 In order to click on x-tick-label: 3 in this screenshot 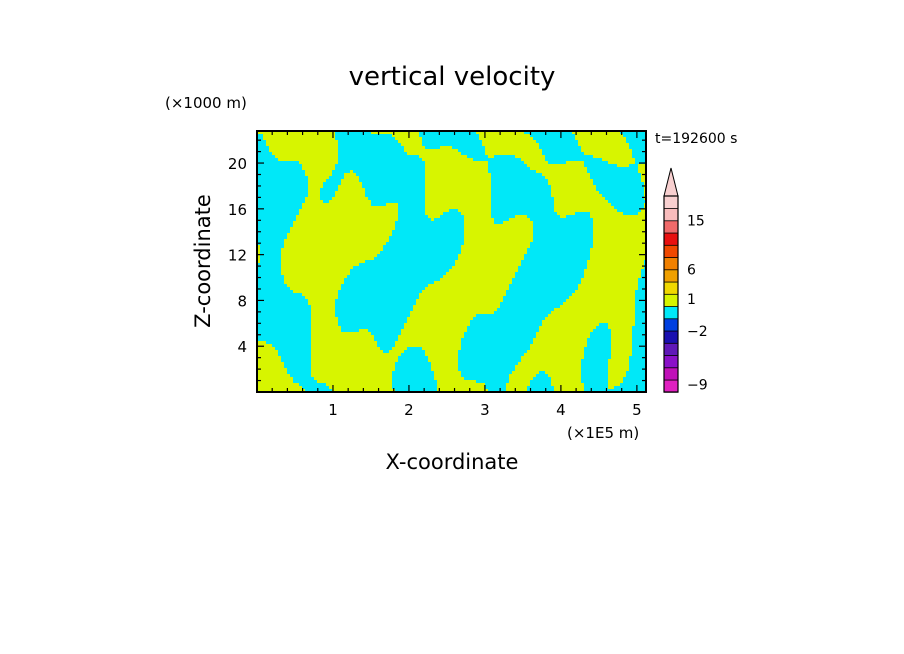, I will do `click(485, 410)`.